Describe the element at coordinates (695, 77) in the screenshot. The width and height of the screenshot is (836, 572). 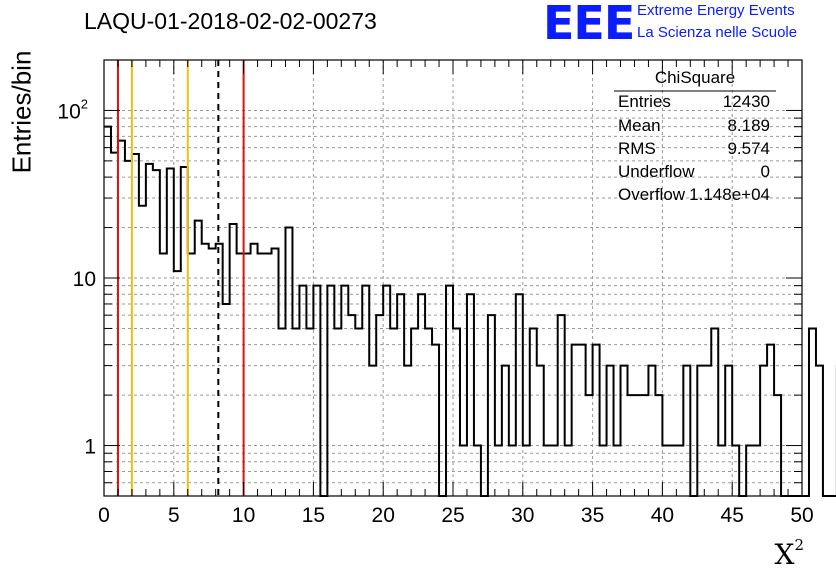
I see `stats-title: ChiSquare` at that location.